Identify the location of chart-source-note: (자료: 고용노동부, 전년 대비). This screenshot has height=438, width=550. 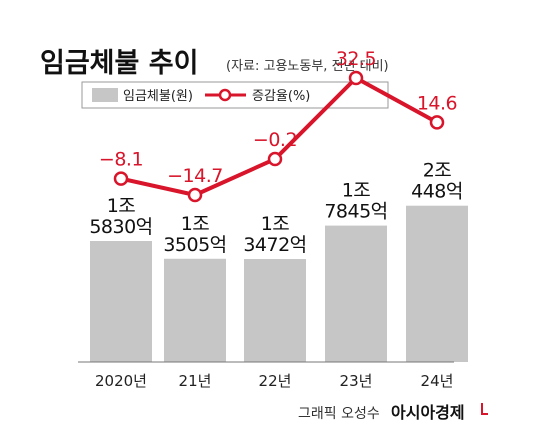
(307, 66).